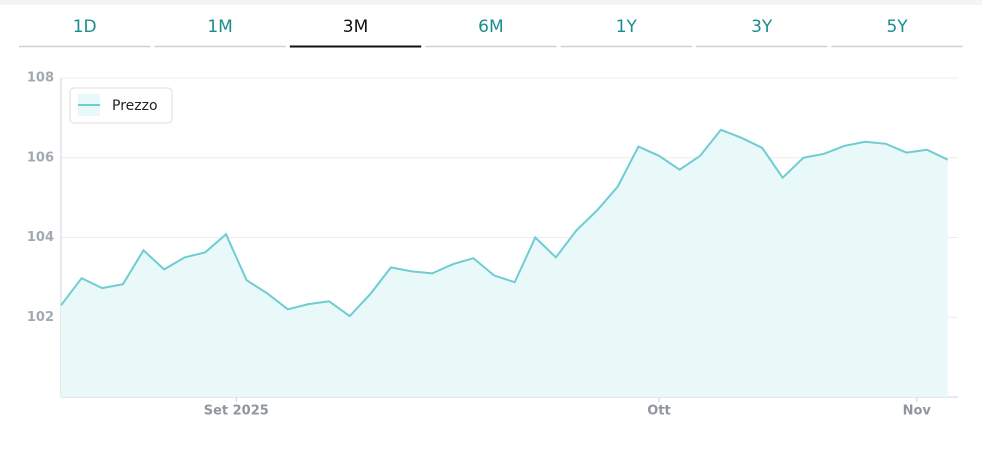  What do you see at coordinates (917, 411) in the screenshot?
I see `x-tick-label: Nov` at bounding box center [917, 411].